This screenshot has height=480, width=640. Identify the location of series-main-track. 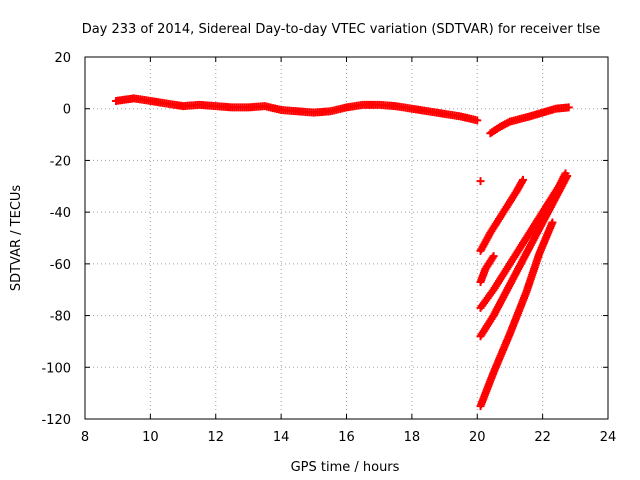
(297, 109).